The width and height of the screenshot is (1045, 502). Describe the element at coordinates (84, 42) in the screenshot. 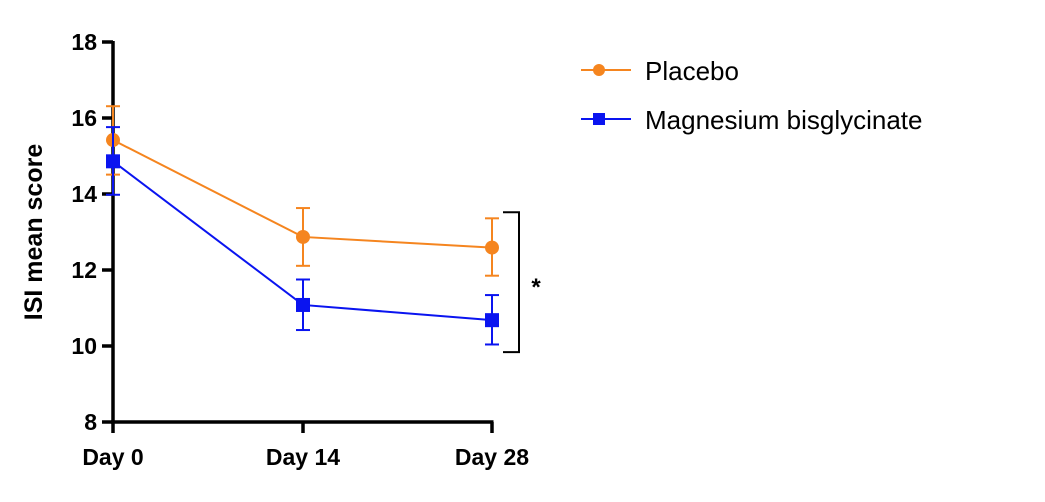

I see `y-tick-label: 18` at that location.